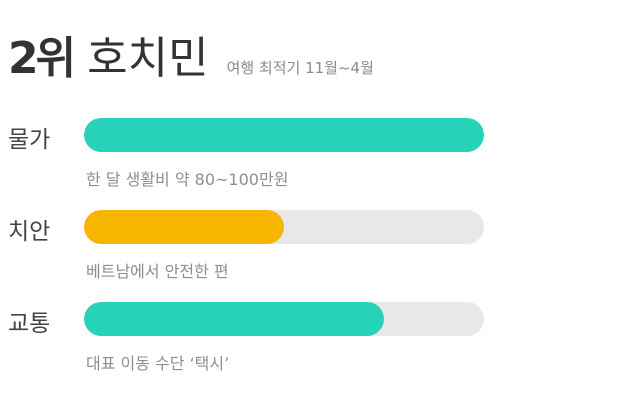 This screenshot has width=630, height=400. Describe the element at coordinates (29, 232) in the screenshot. I see `metric-label: 치안` at that location.